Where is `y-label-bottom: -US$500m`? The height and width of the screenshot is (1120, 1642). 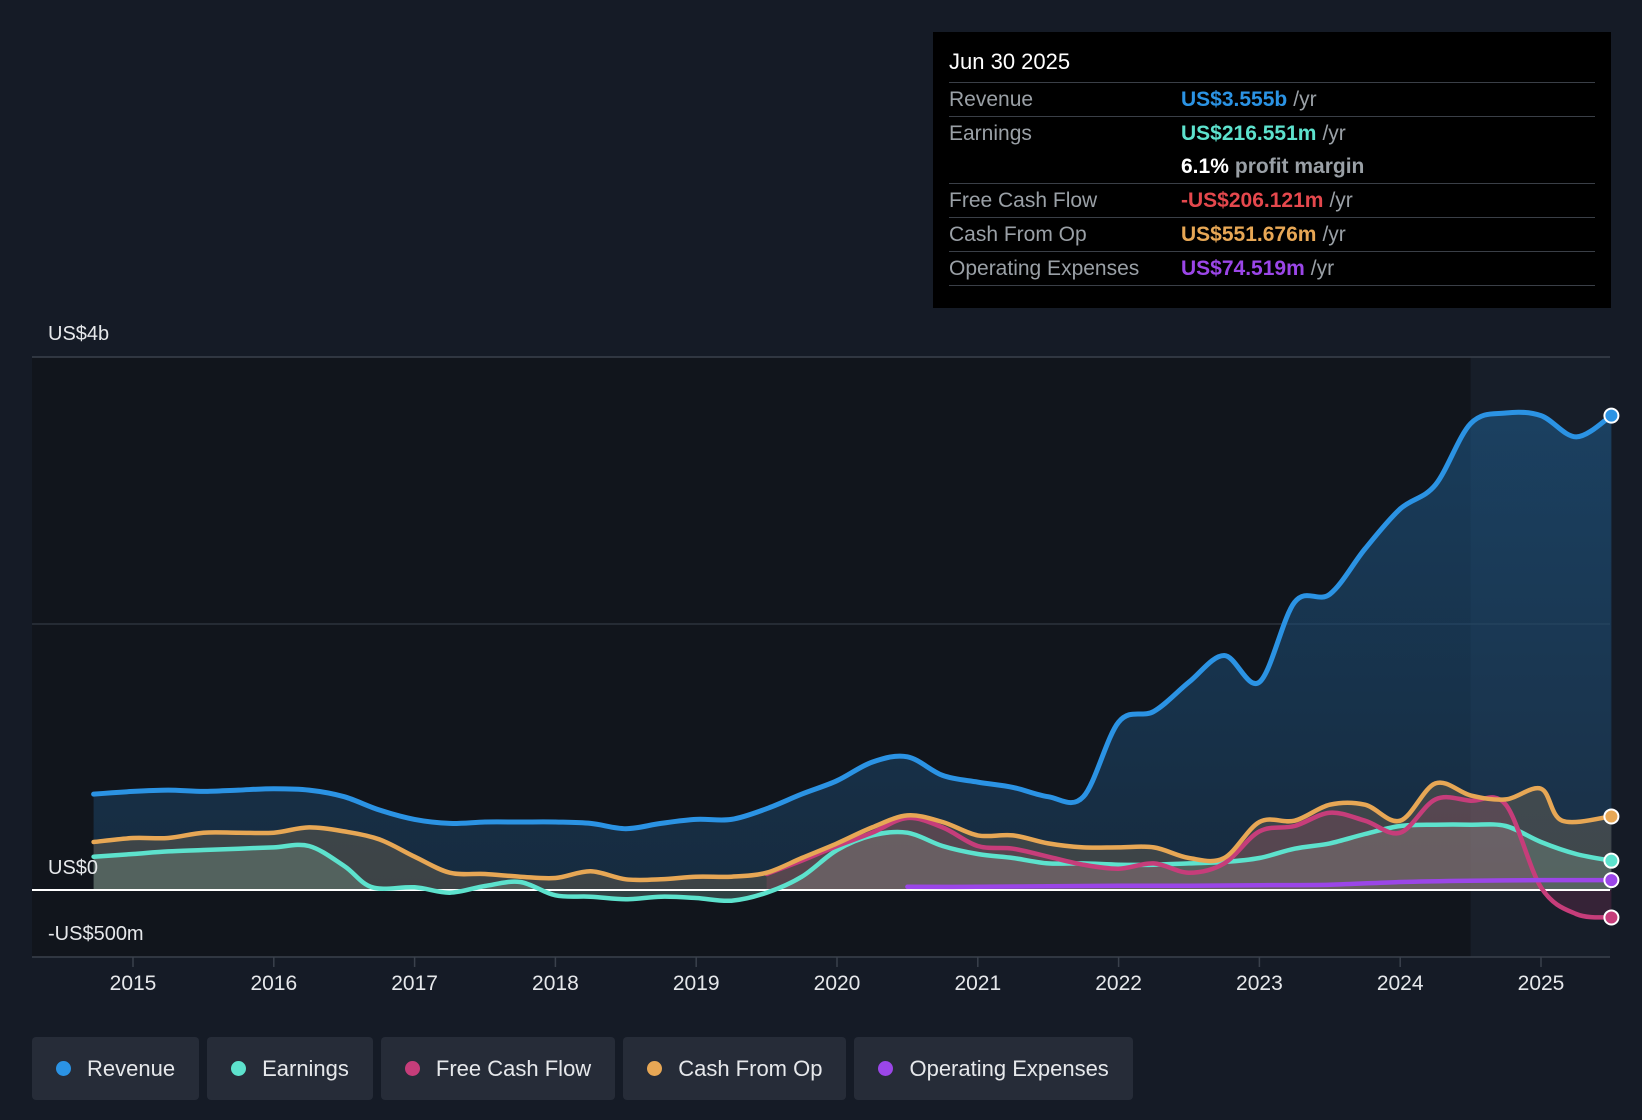
y-label-bottom: -US$500m is located at coordinates (96, 934).